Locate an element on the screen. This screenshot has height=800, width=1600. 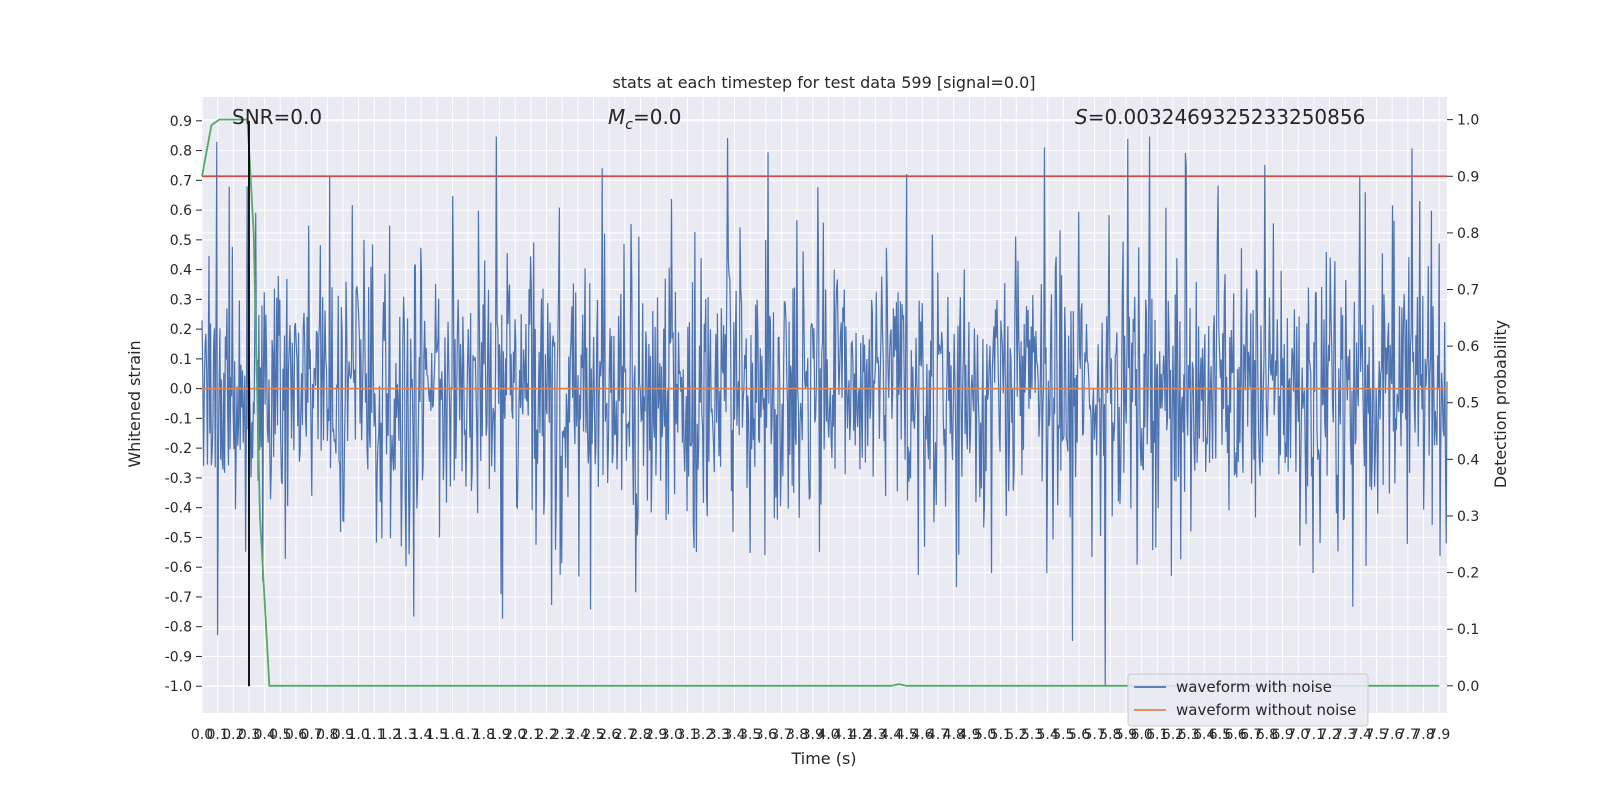
y2-tick-label: 0.1 is located at coordinates (1468, 630).